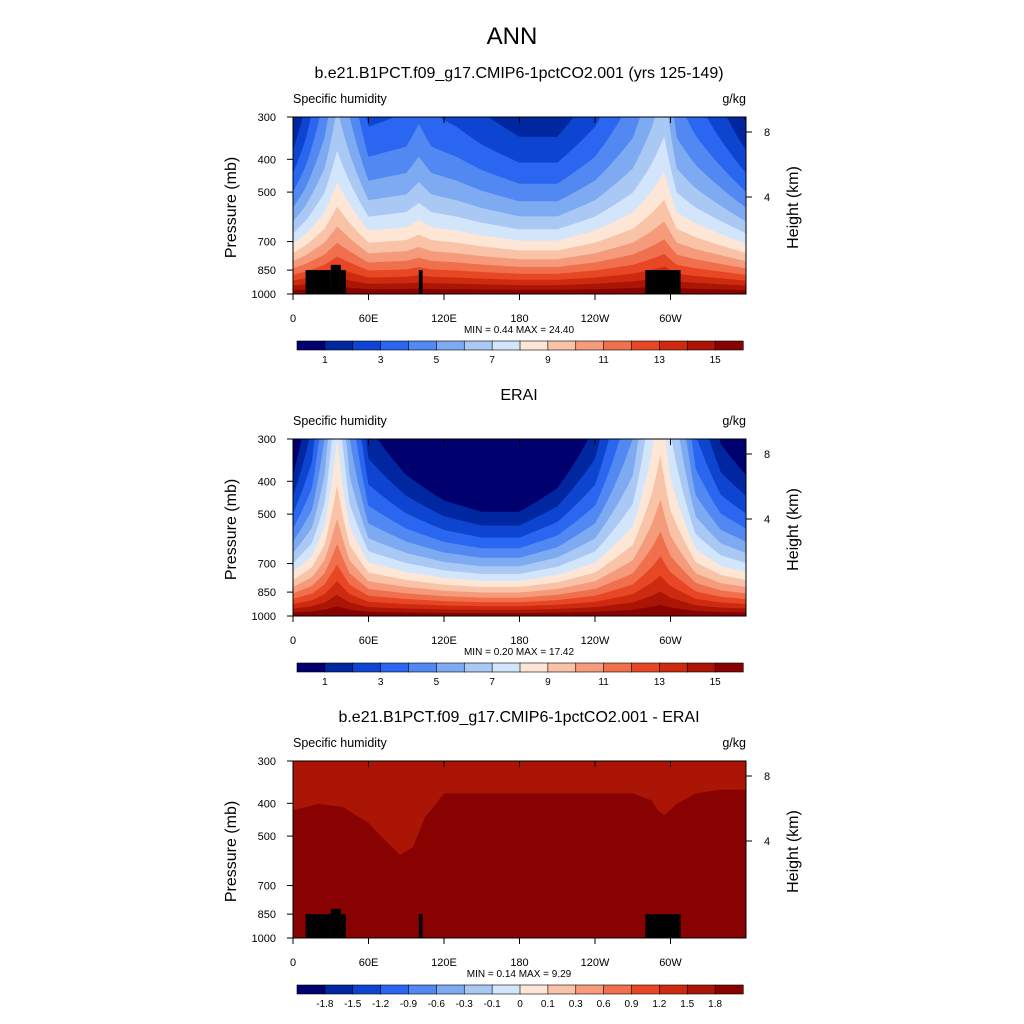 Image resolution: width=1024 pixels, height=1024 pixels. Describe the element at coordinates (493, 1004) in the screenshot. I see `colorbar-label: -0.1` at that location.